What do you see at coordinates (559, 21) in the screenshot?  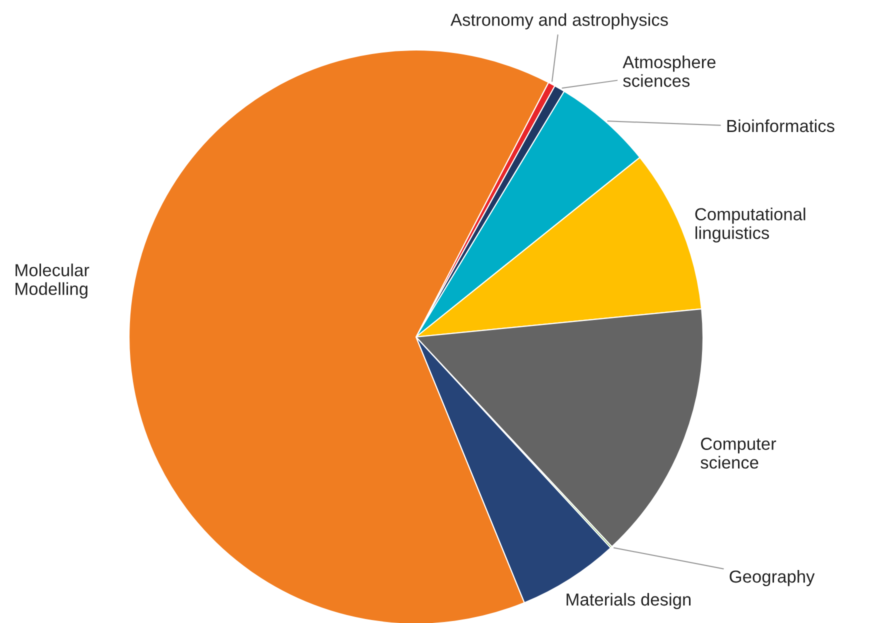 I see `slice-label: Astronomy and astrophysics` at bounding box center [559, 21].